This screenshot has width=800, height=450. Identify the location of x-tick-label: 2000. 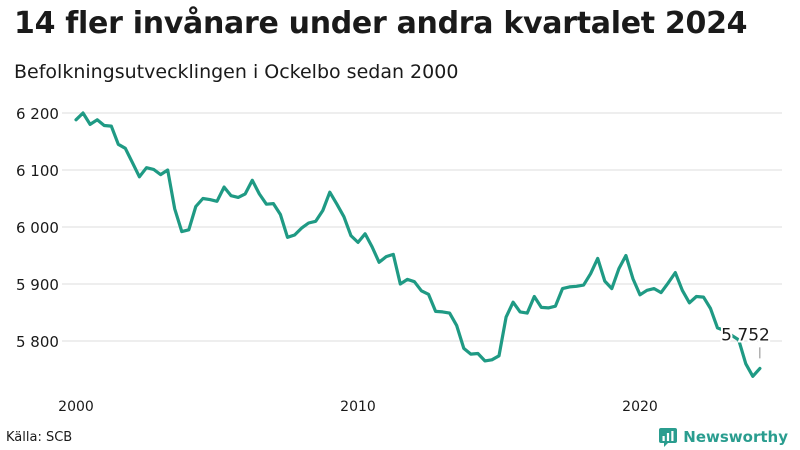
(76, 407).